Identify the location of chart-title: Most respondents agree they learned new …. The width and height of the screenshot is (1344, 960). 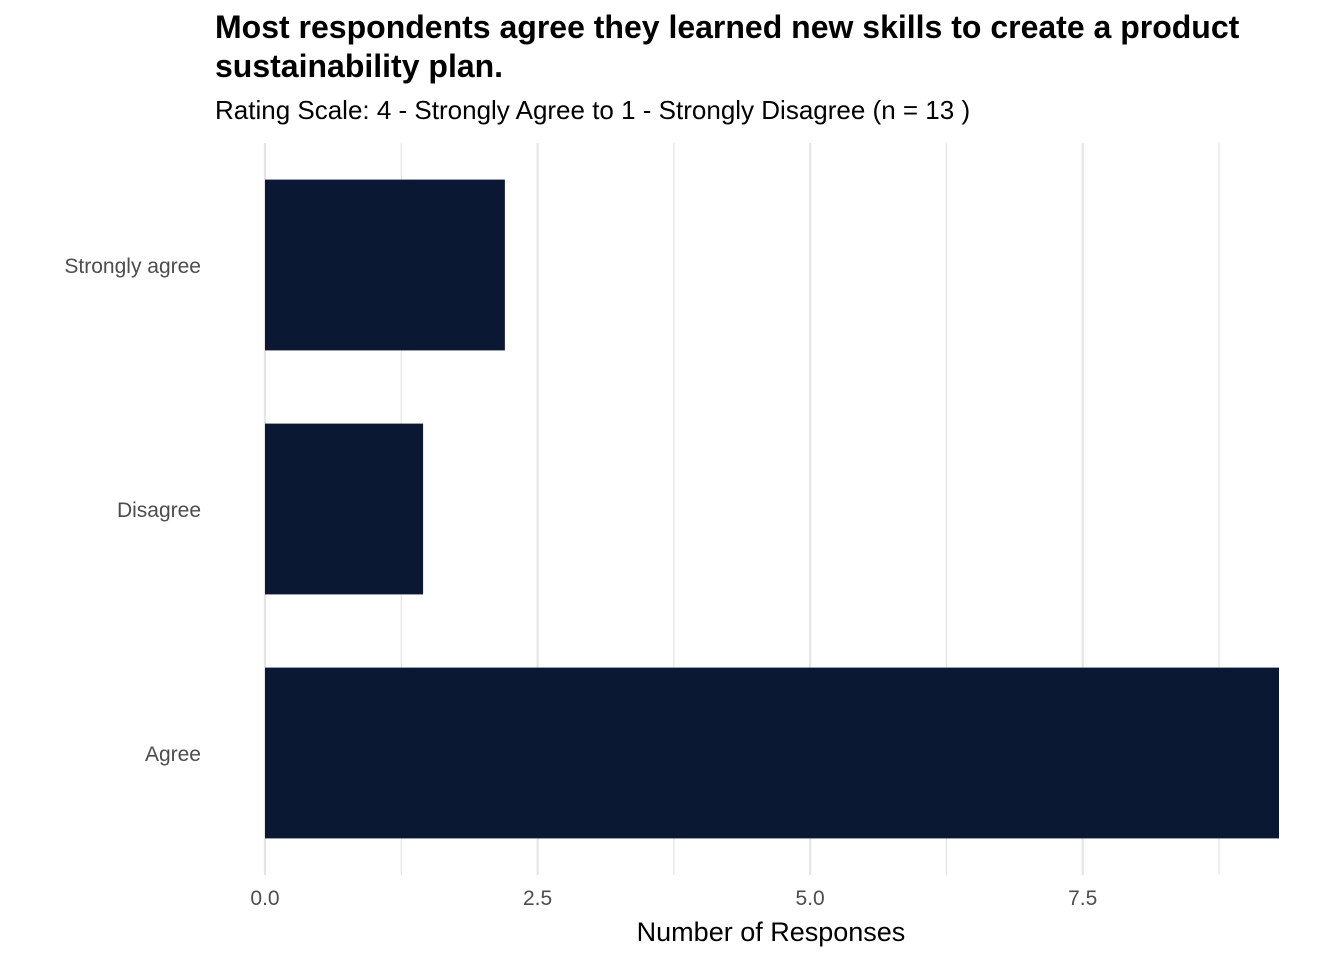
(727, 46).